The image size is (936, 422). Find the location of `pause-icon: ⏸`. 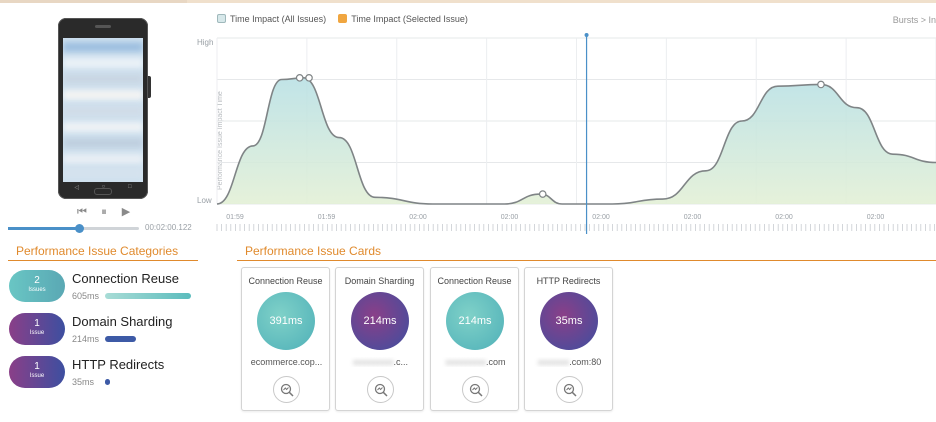

pause-icon: ⏸ is located at coordinates (104, 212).